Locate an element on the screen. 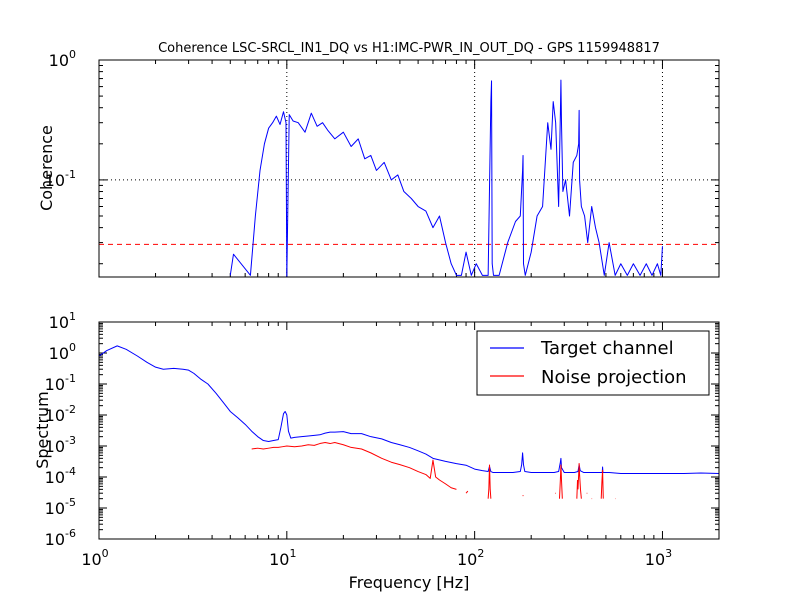 This screenshot has width=800, height=604. spectrum-x-tick-label: 10³ is located at coordinates (658, 558).